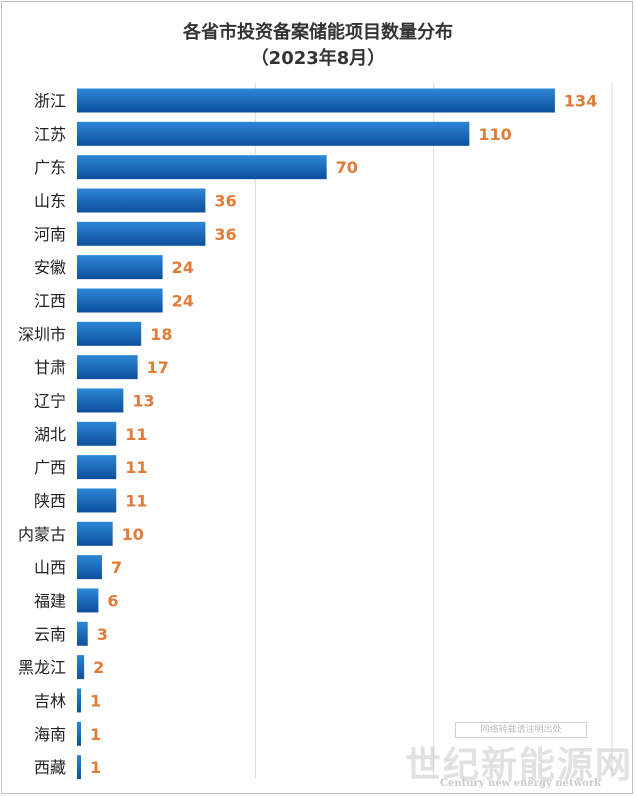 The image size is (636, 797). I want to click on value-label: 70, so click(347, 167).